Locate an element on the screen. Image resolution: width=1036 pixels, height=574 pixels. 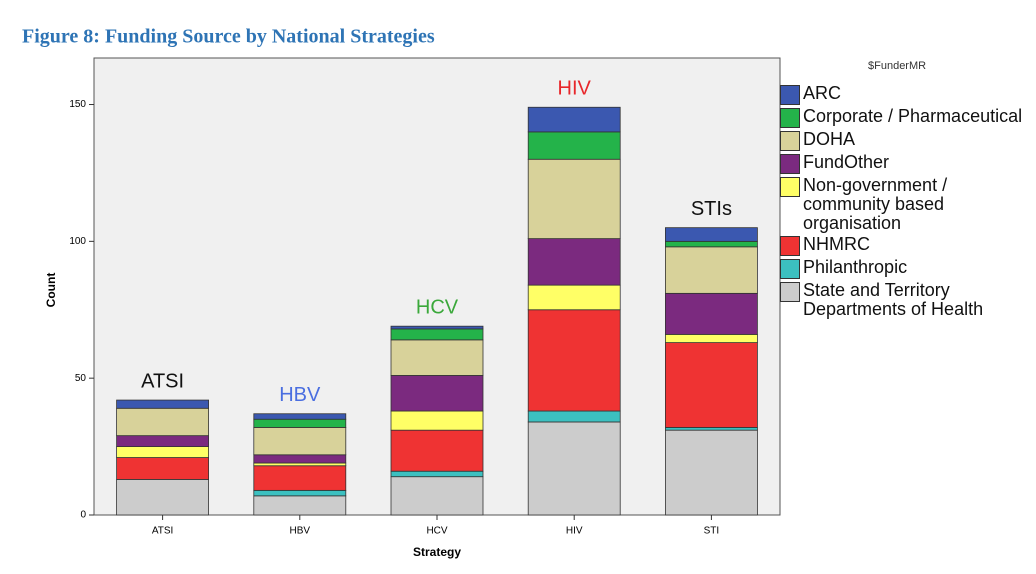
x-tick-label: HBV is located at coordinates (300, 531).